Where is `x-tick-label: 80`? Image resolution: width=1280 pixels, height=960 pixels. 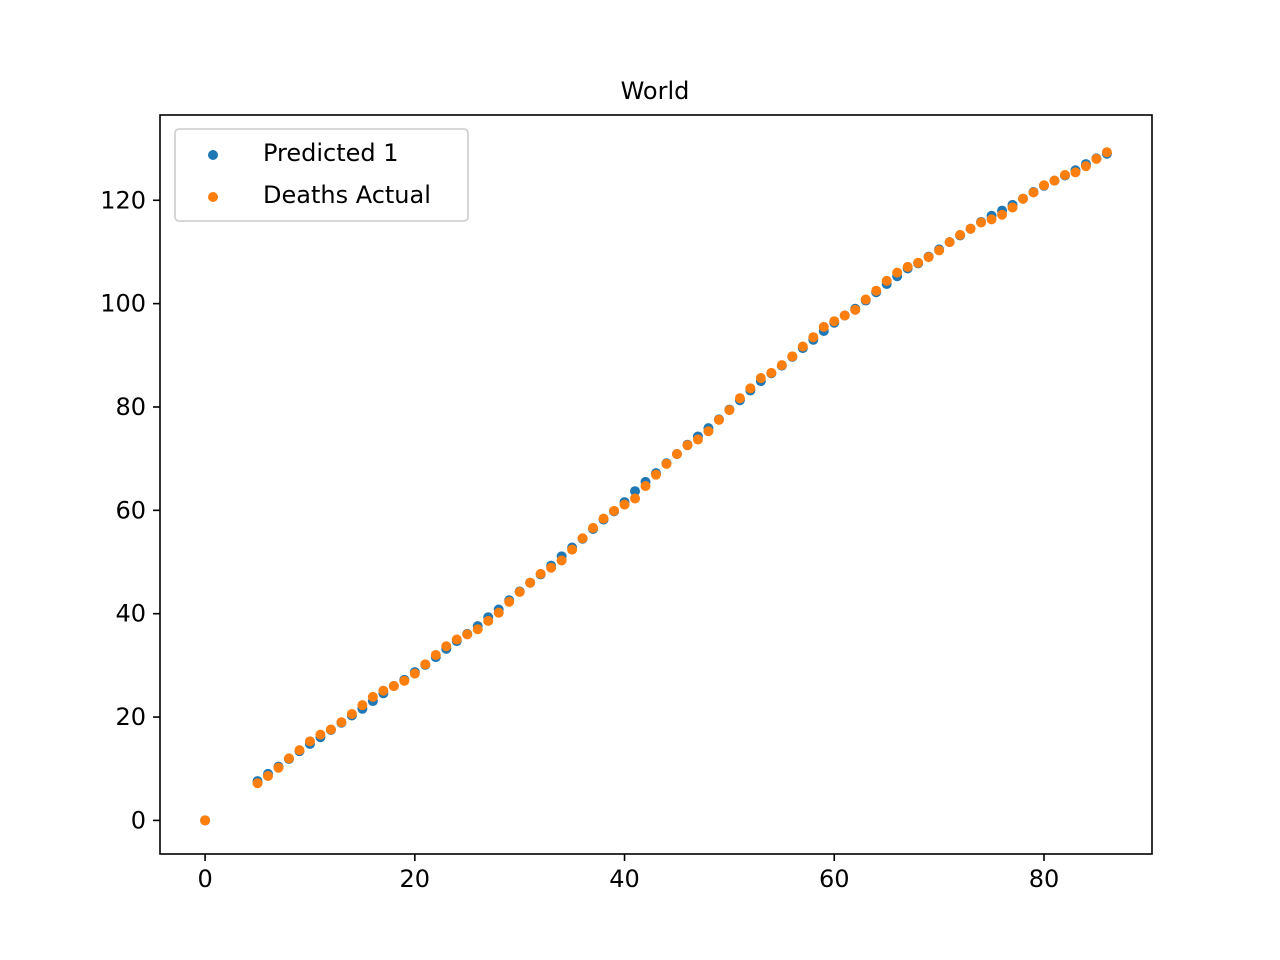 x-tick-label: 80 is located at coordinates (1044, 879).